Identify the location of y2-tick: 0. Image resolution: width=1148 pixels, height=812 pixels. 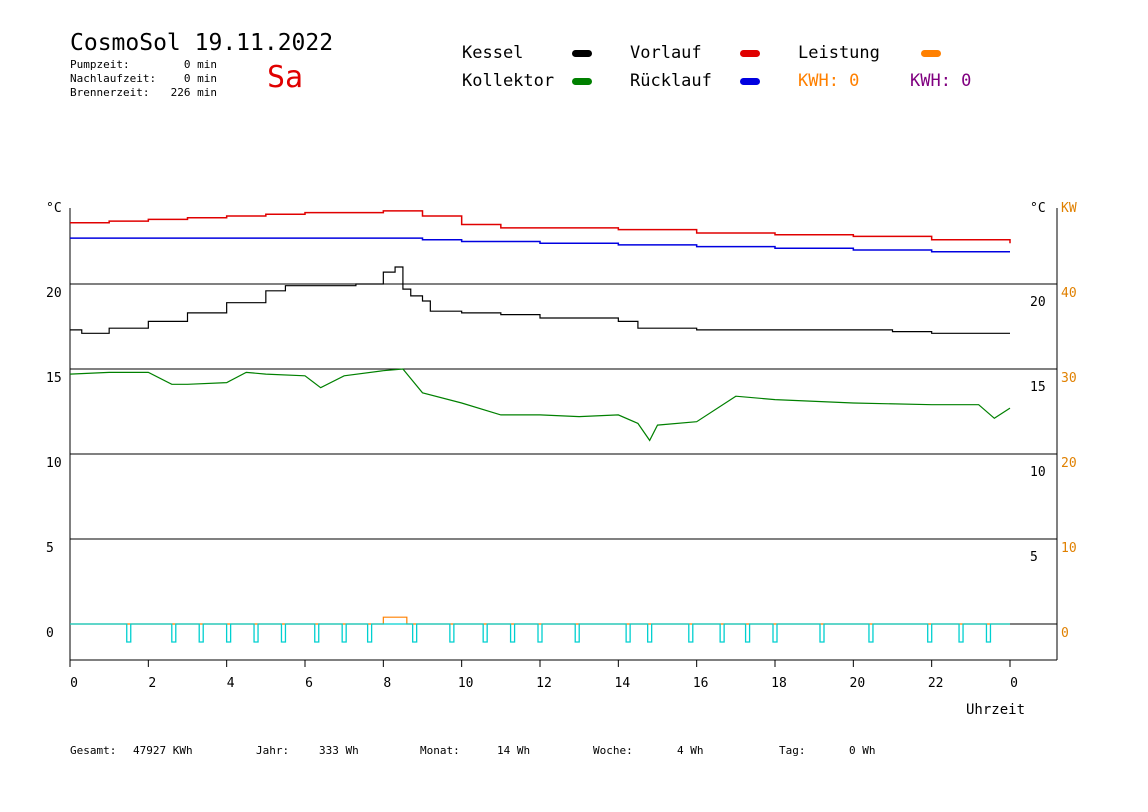
(1065, 633).